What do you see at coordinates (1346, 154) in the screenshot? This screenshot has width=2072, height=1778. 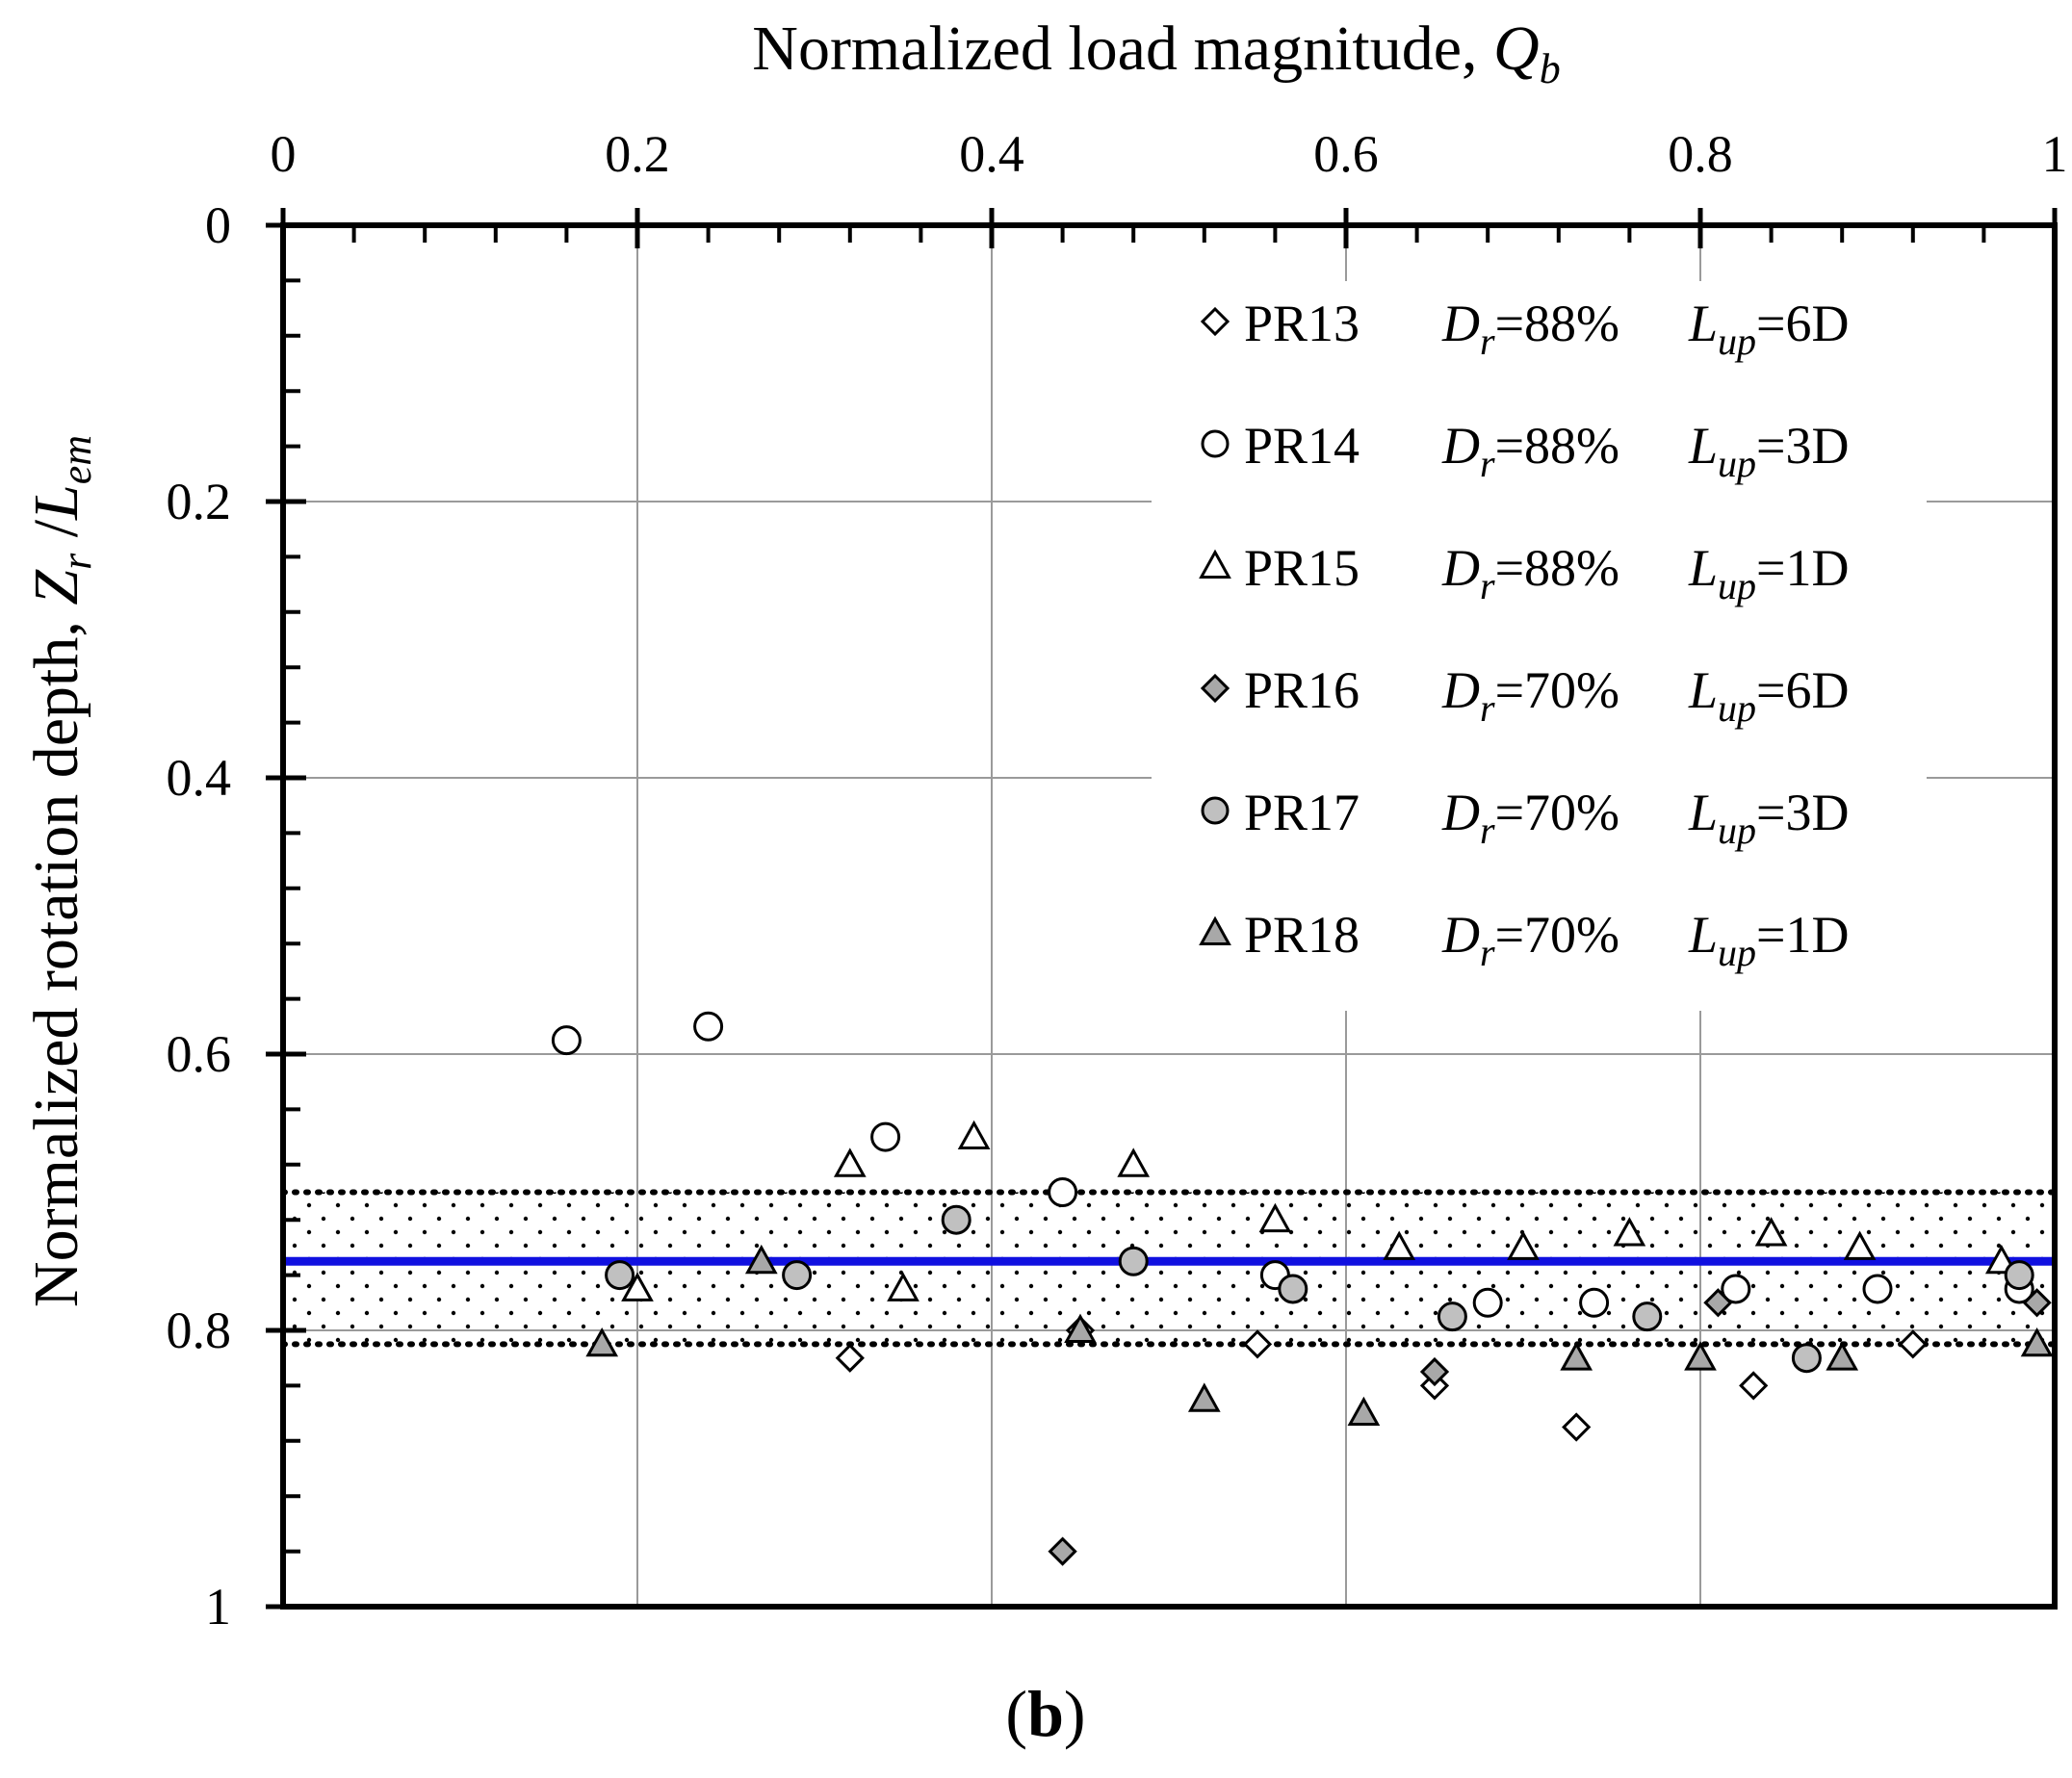 I see `x-tick-label: 0.6` at bounding box center [1346, 154].